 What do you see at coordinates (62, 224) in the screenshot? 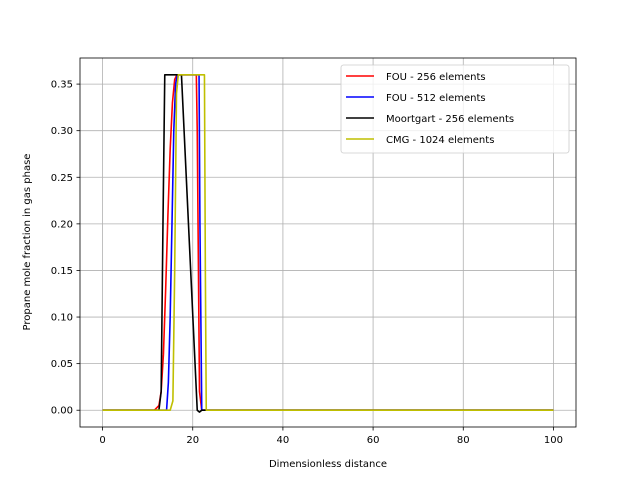
I see `y-tick-label: 0.20` at bounding box center [62, 224].